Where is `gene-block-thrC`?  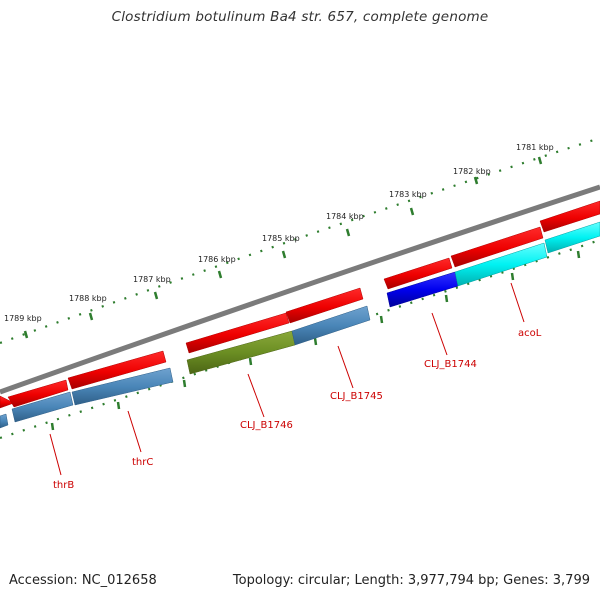 gene-block-thrC is located at coordinates (122, 386).